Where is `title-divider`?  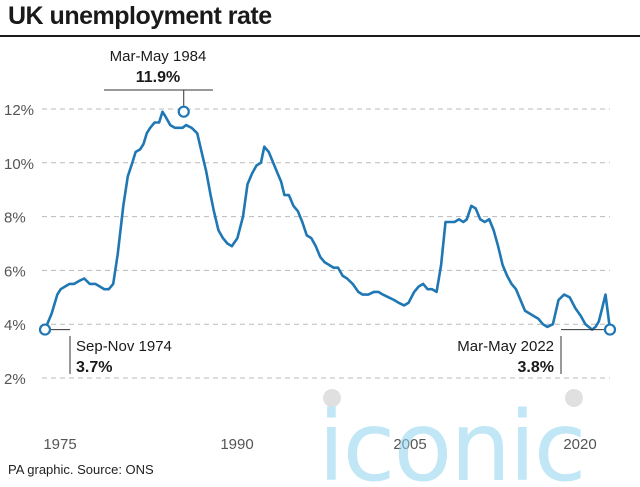 title-divider is located at coordinates (320, 36).